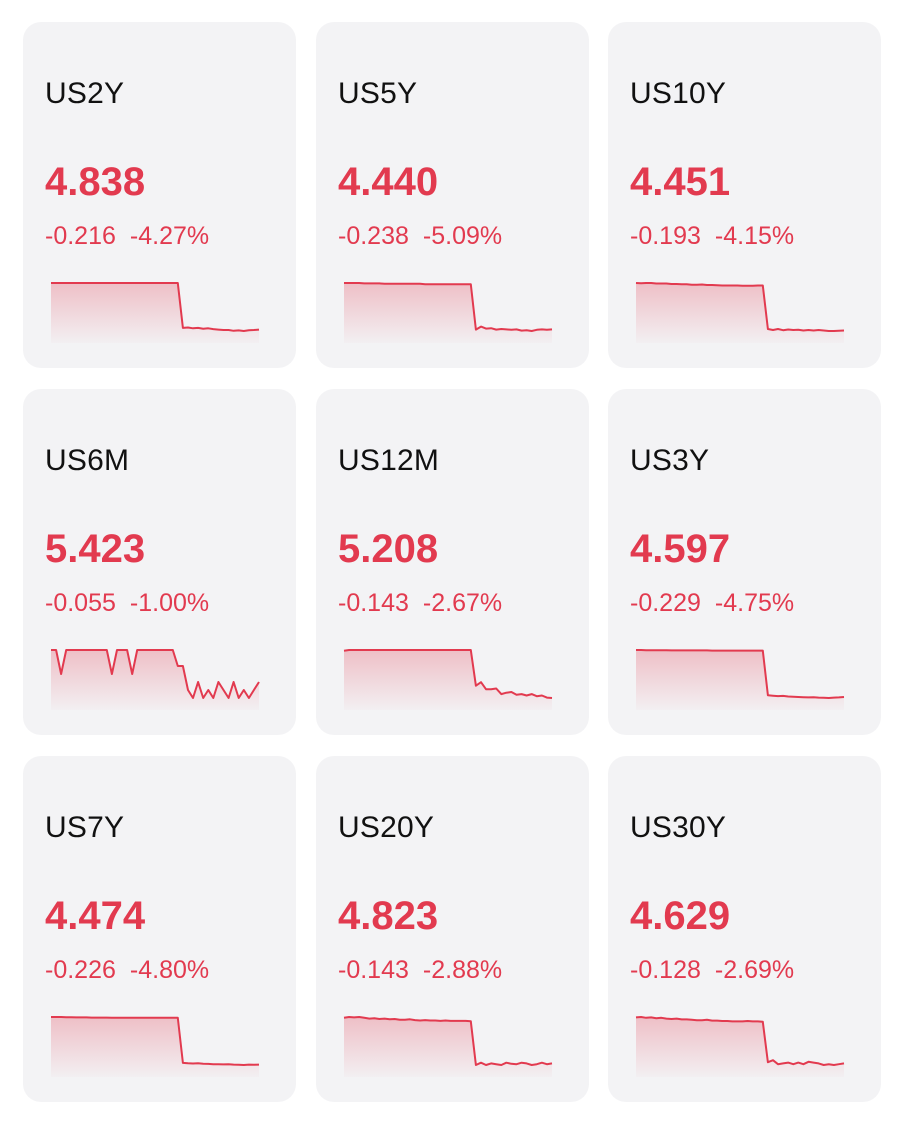 This screenshot has height=1138, width=903. I want to click on change-row: -0.238 -5.09%, so click(420, 236).